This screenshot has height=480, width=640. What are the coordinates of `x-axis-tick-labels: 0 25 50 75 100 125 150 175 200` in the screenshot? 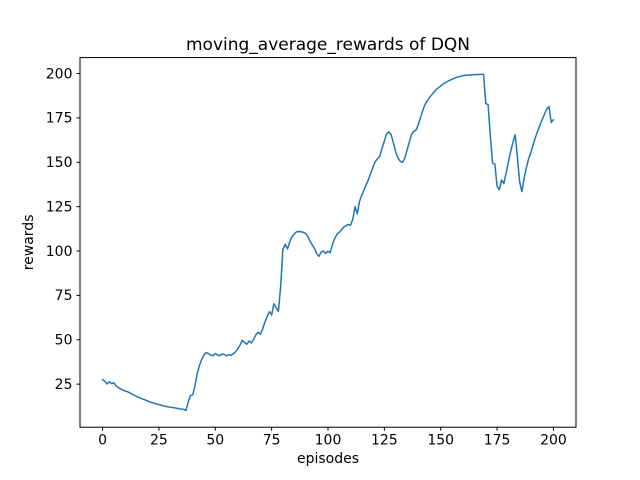 It's located at (332, 441).